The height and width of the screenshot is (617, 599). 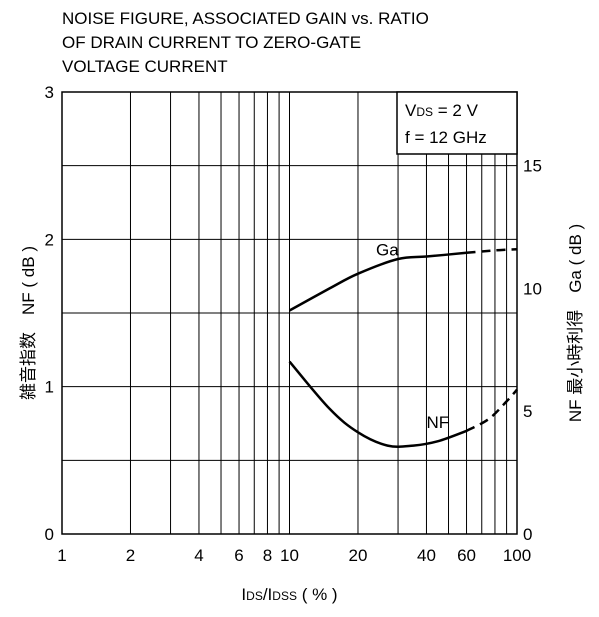 I want to click on y-left-tick-label: 1, so click(x=49, y=387).